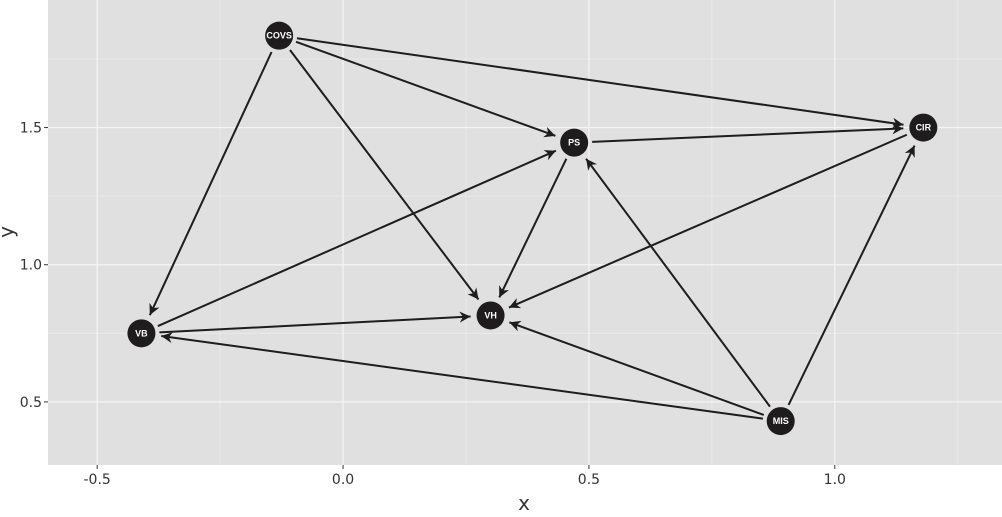  I want to click on edge-vb-to-ps, so click(357, 238).